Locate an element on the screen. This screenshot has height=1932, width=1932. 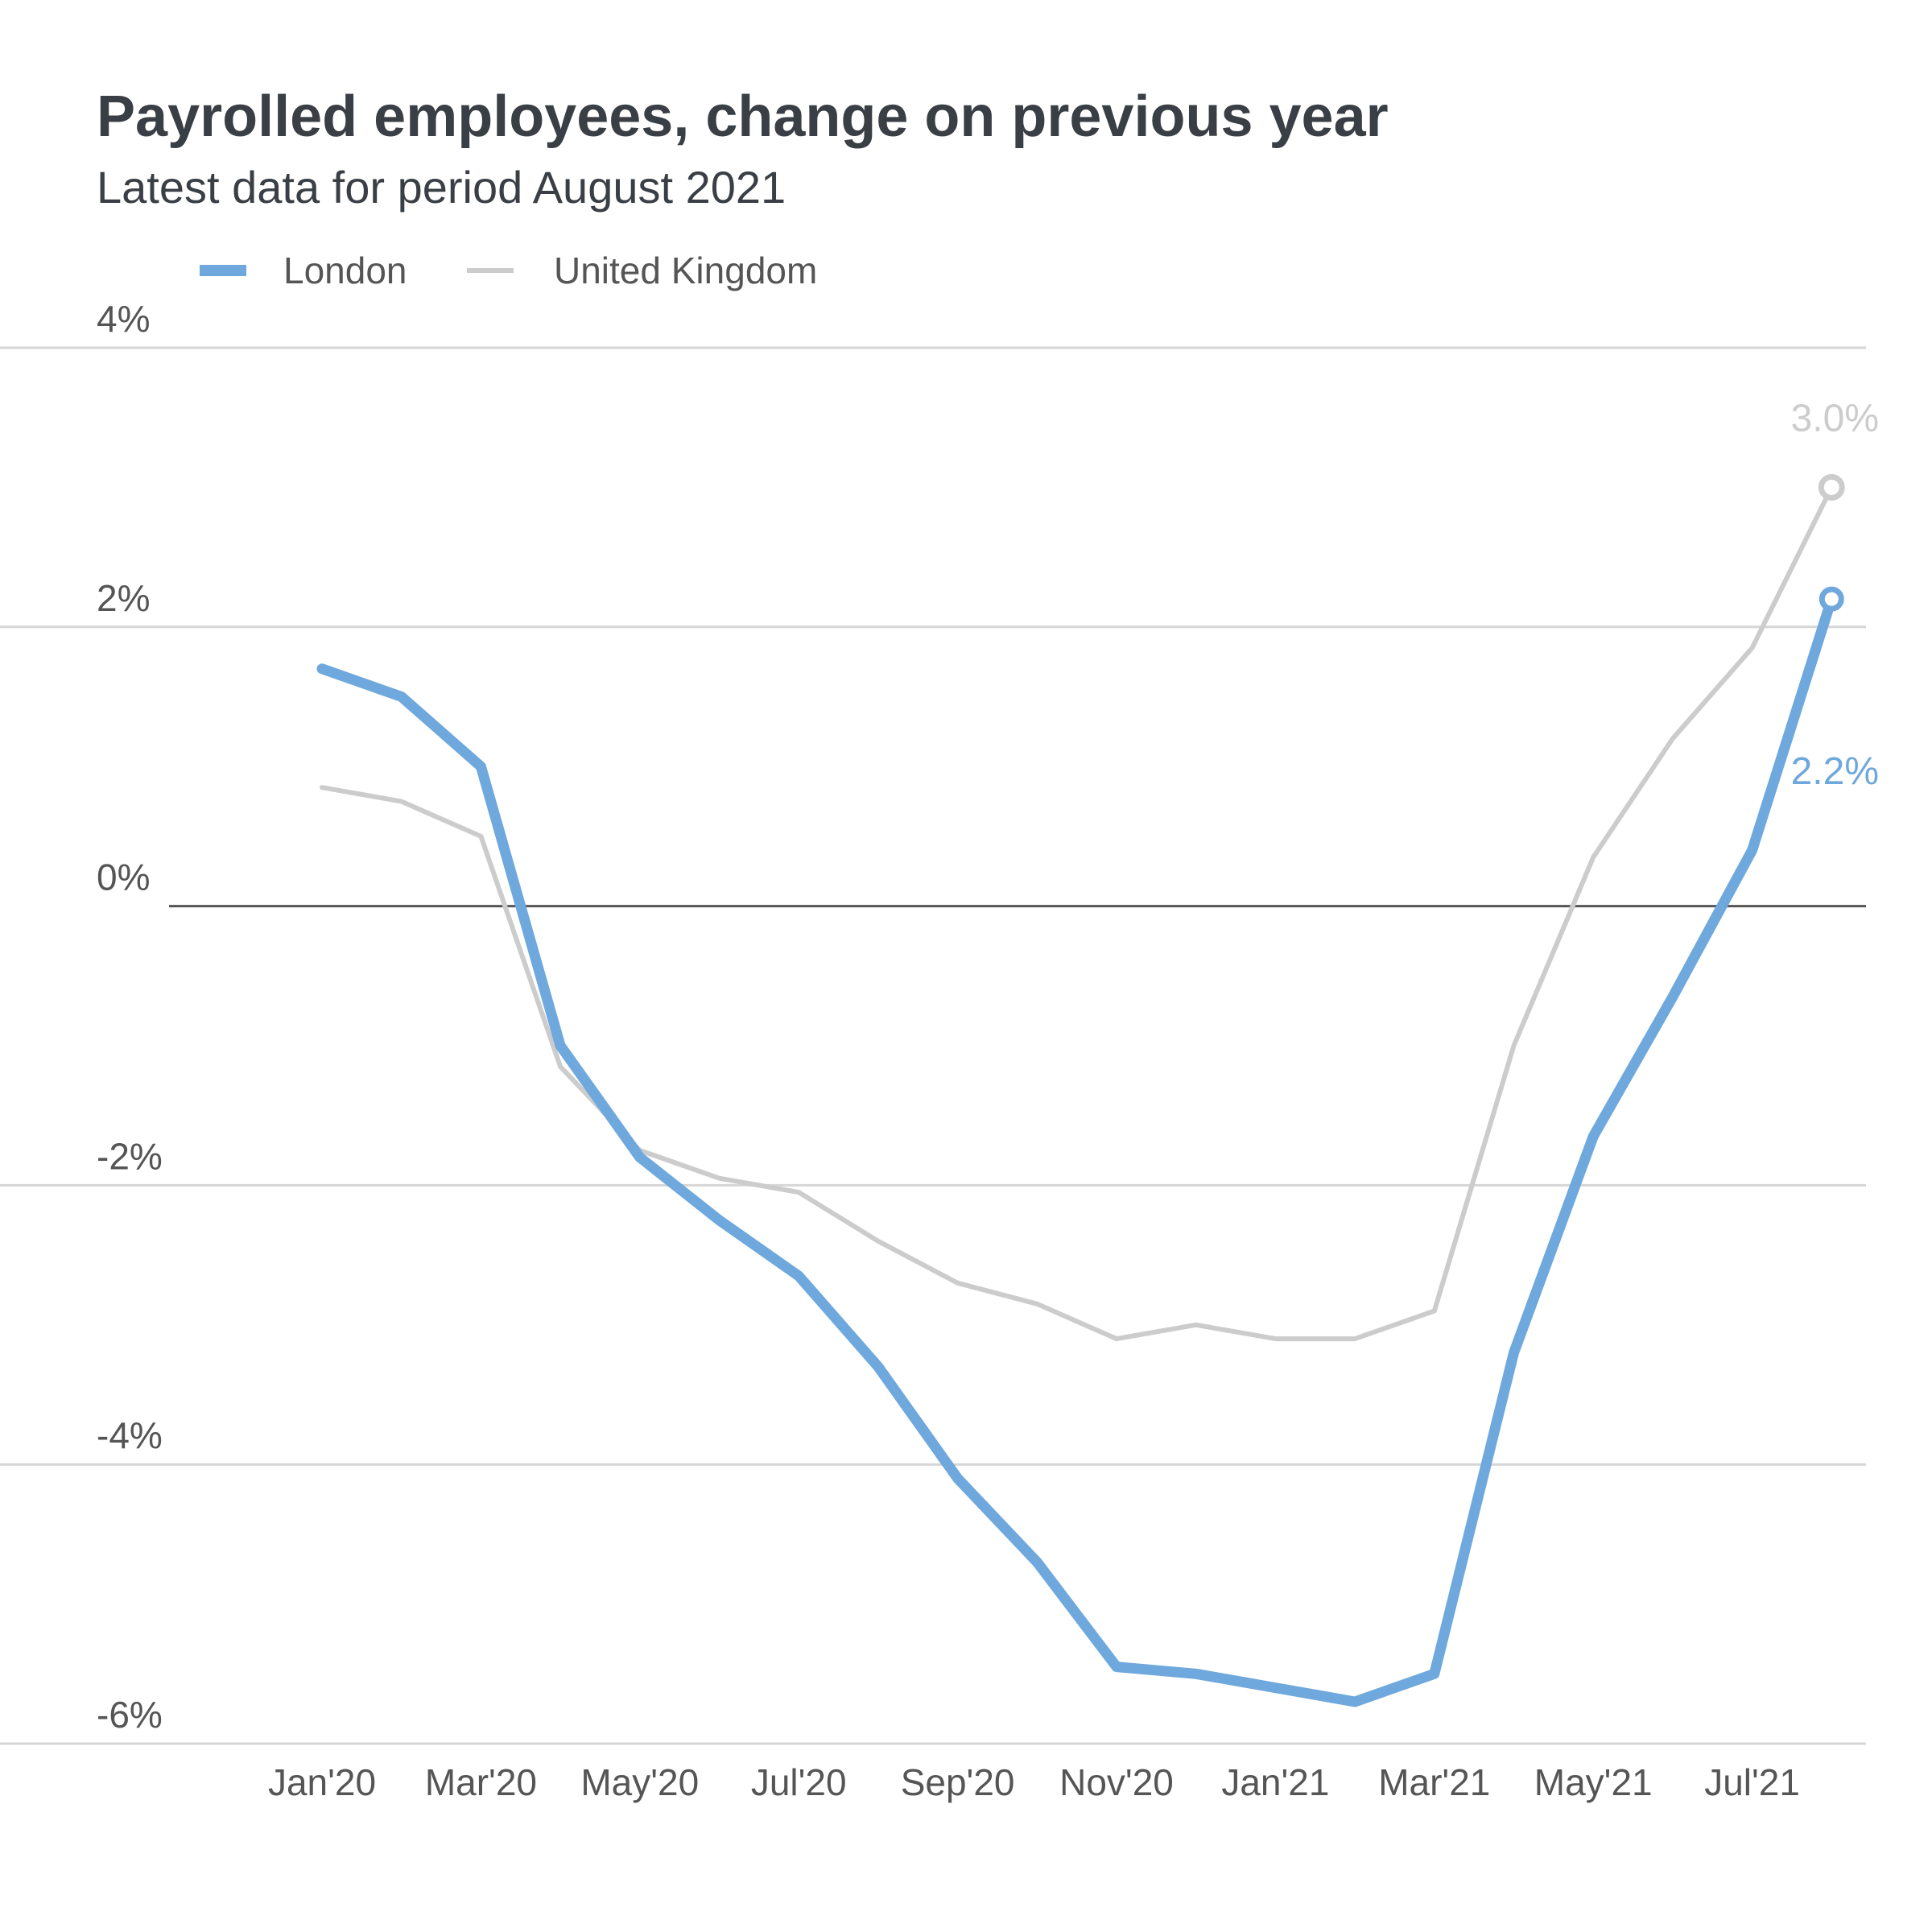
y-tick-label: 0% is located at coordinates (123, 877).